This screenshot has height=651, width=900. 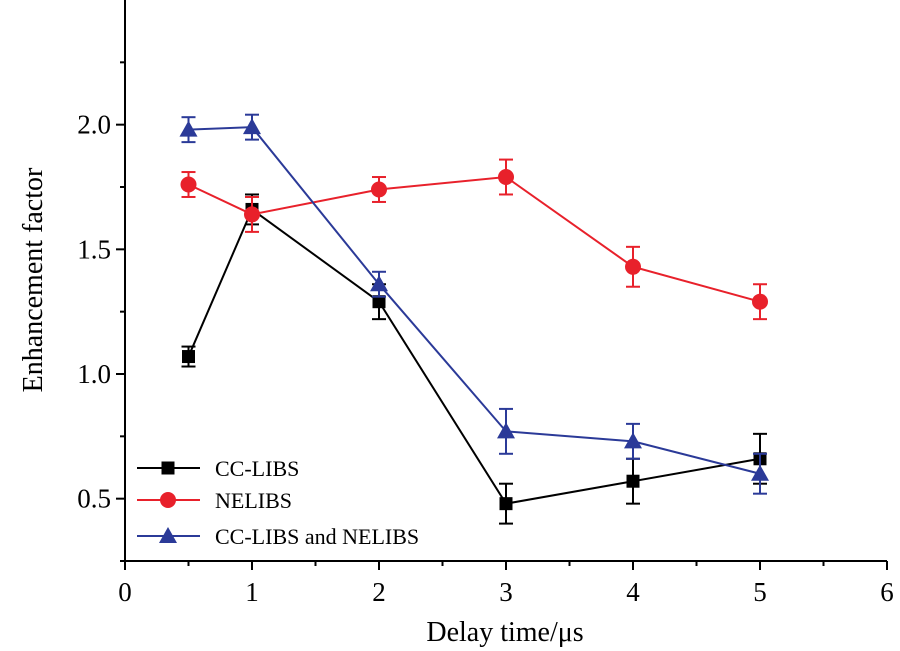 I want to click on y-tick-label: 1.0, so click(x=94, y=374).